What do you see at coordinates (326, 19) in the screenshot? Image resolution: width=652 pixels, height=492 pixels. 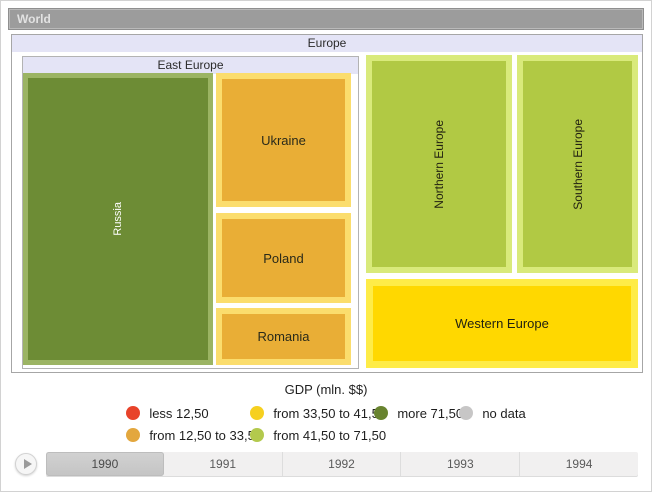 I see `drill-up-bar-world: World` at bounding box center [326, 19].